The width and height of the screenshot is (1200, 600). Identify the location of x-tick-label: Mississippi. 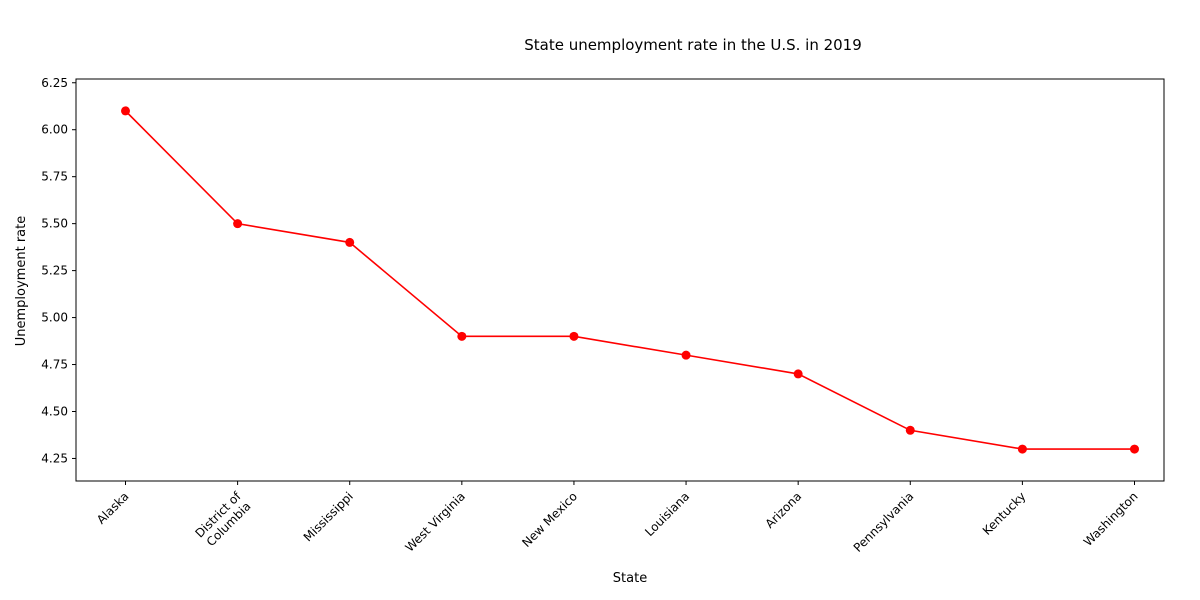
(328, 516).